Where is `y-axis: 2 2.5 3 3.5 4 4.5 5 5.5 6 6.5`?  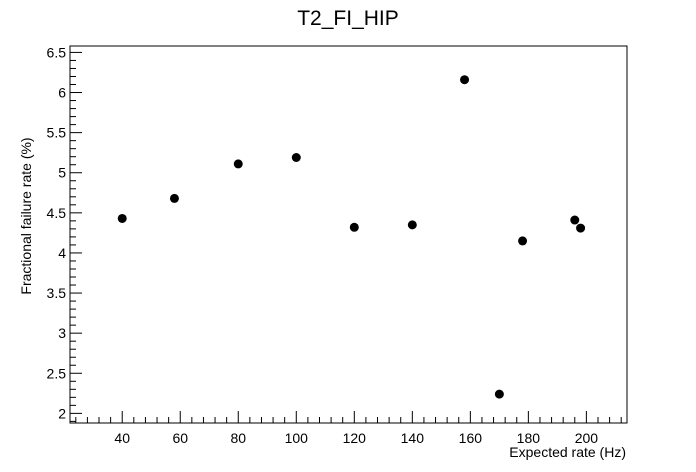
y-axis: 2 2.5 3 3.5 4 4.5 5 5.5 6 6.5 is located at coordinates (64, 233).